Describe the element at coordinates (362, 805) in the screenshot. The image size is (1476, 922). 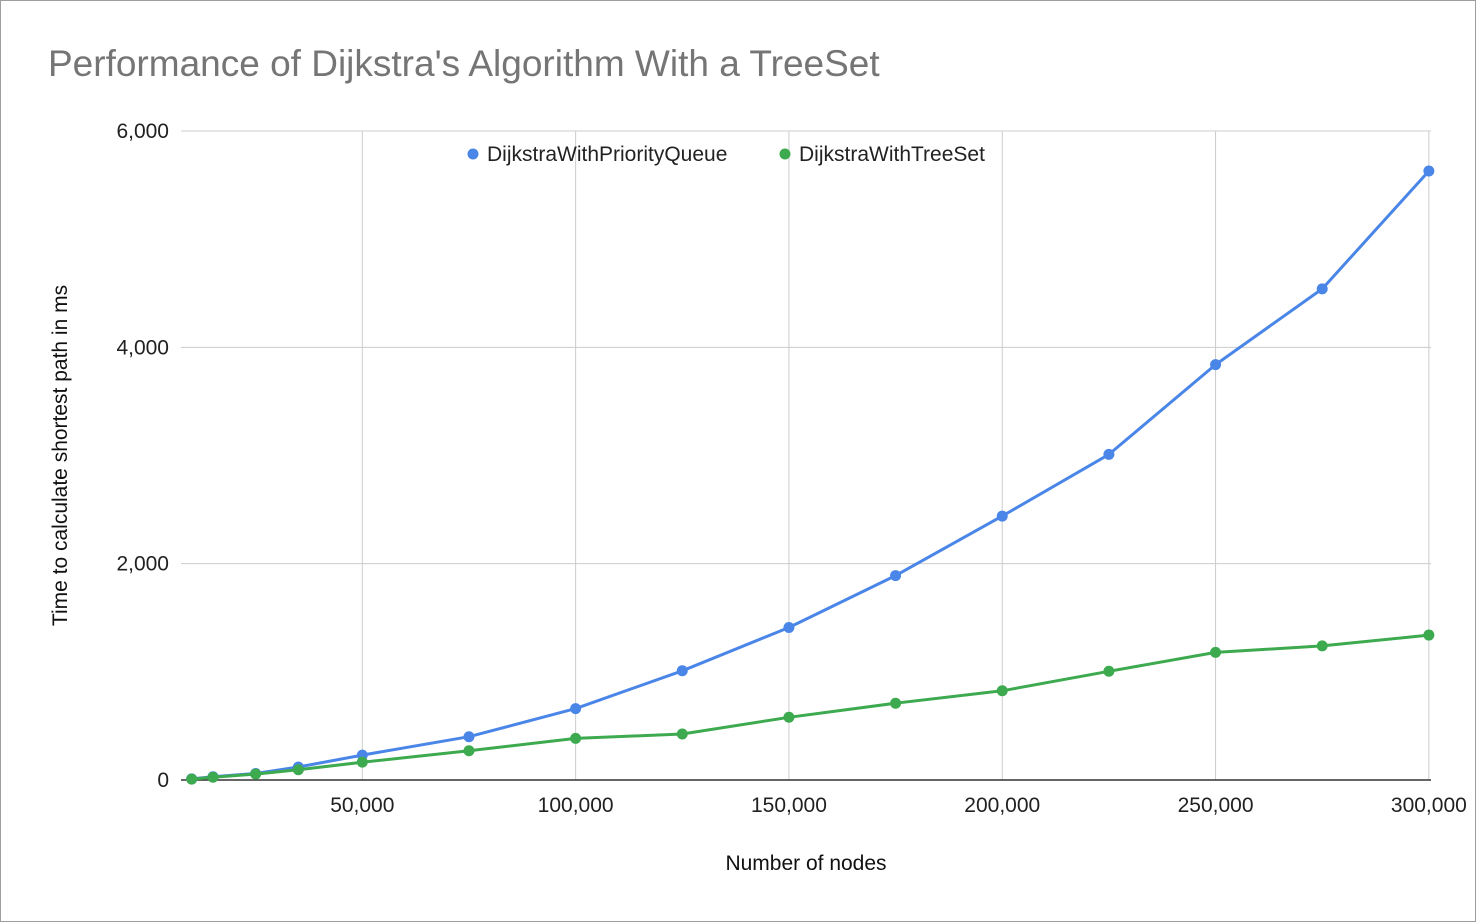
I see `x-tick-label: 50,000` at that location.